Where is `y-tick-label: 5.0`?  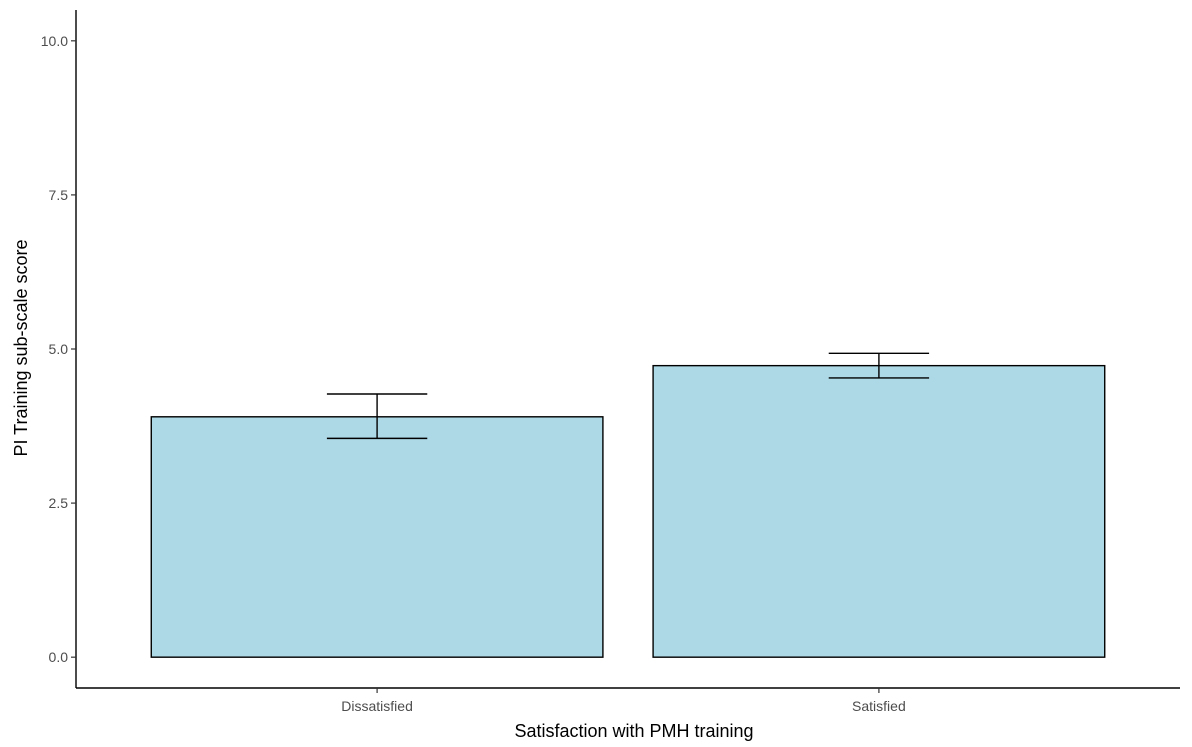 y-tick-label: 5.0 is located at coordinates (59, 349).